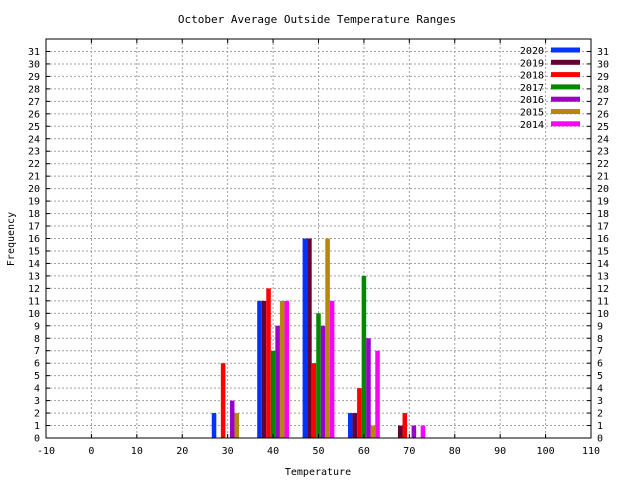  I want to click on x-tick-label: 90, so click(500, 451).